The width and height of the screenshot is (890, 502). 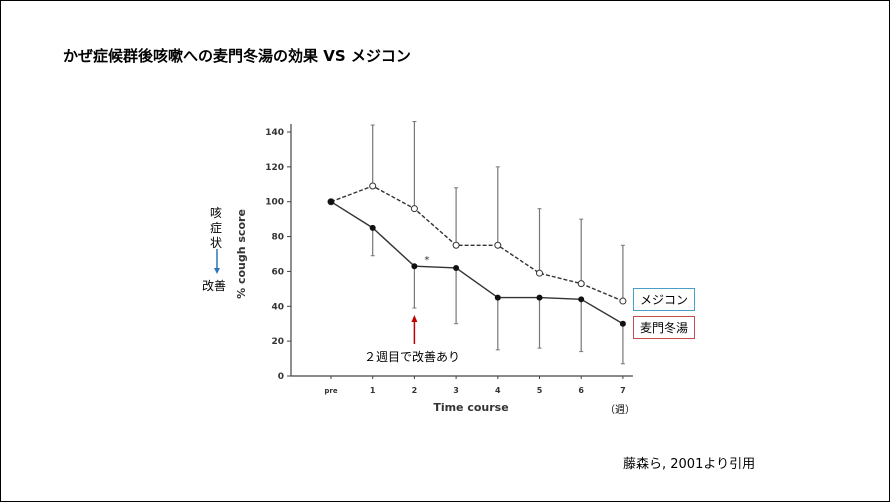 What do you see at coordinates (373, 390) in the screenshot?
I see `x-tick-label: 1` at bounding box center [373, 390].